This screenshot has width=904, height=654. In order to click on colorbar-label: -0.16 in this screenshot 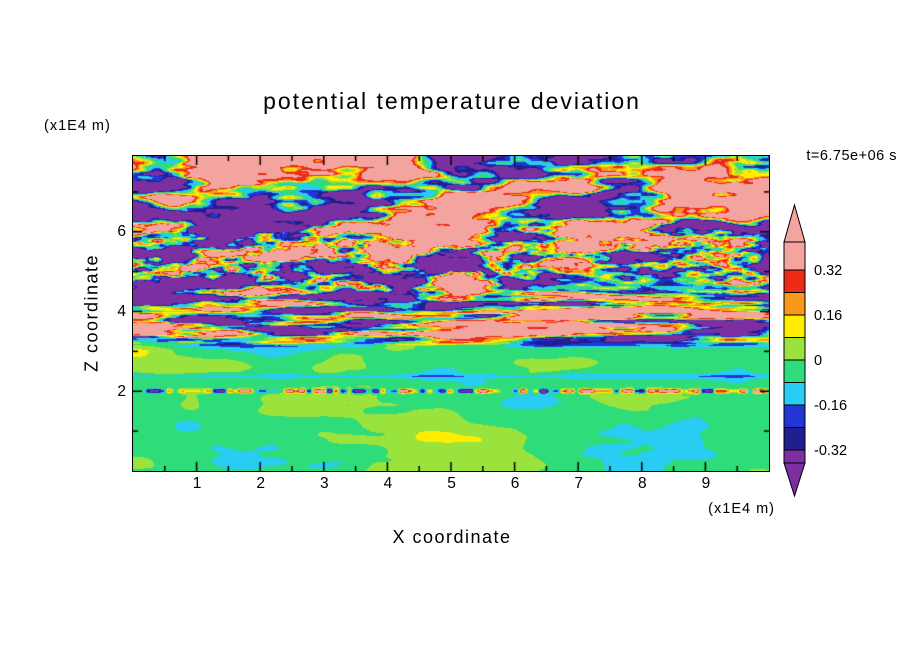, I will do `click(830, 406)`.